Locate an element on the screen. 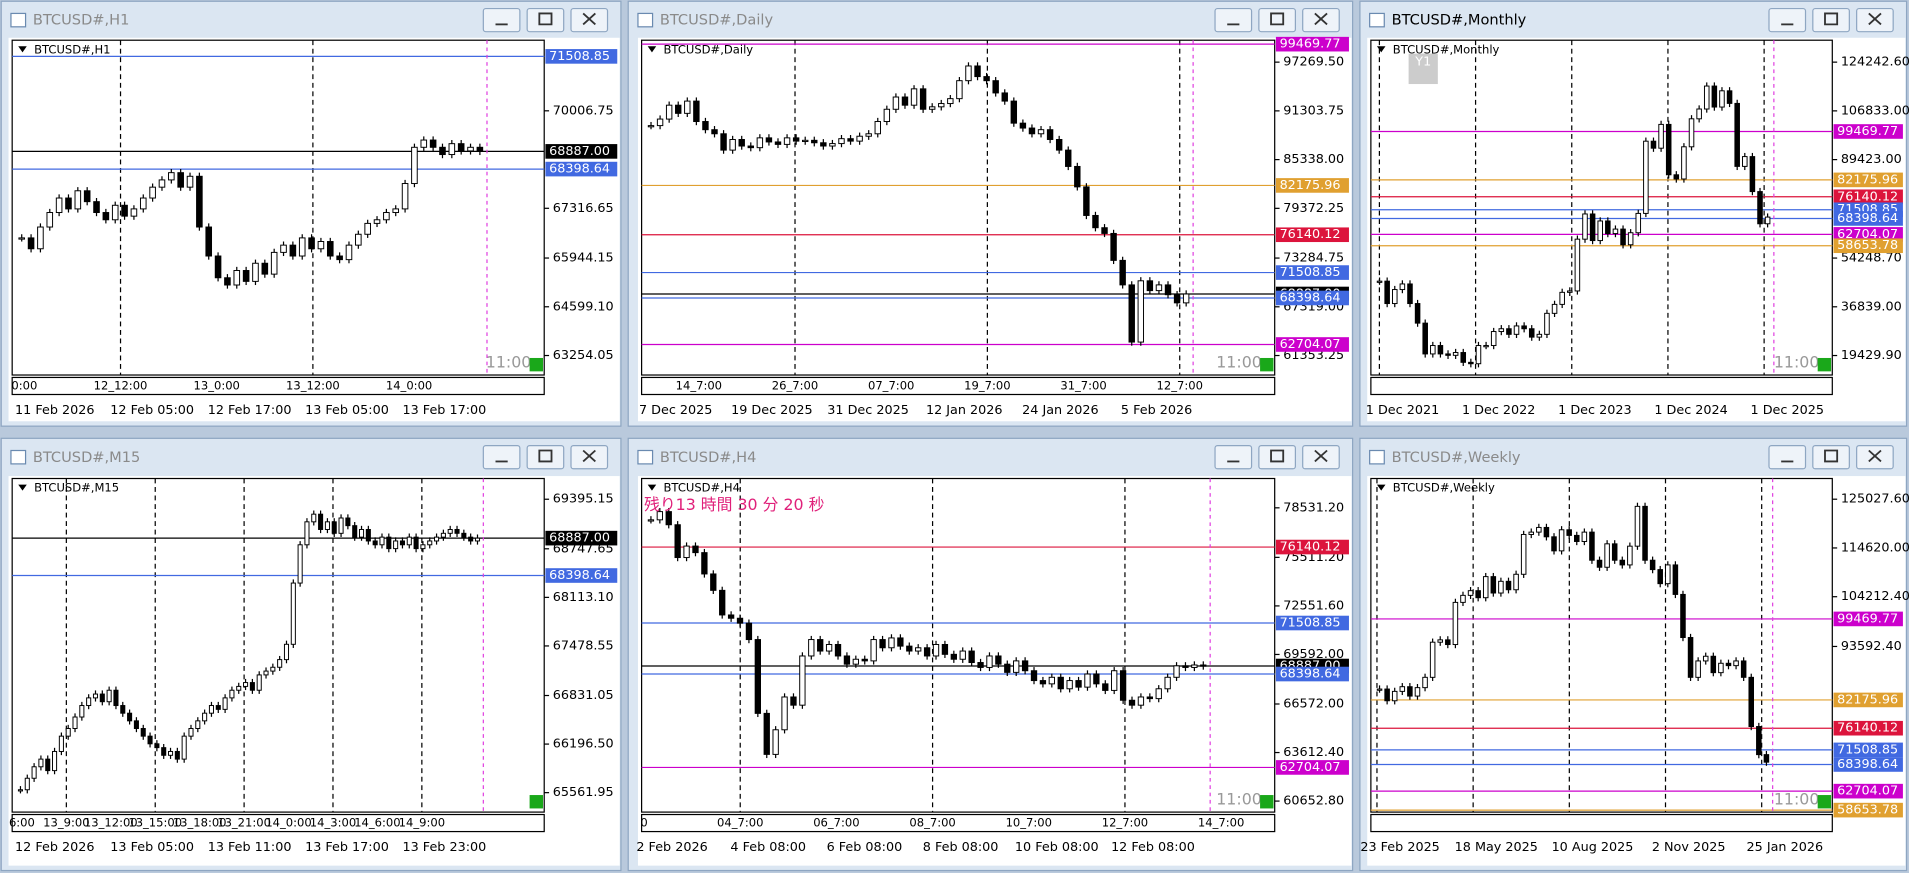 The height and width of the screenshot is (873, 1909). time-label: 14_7:00 is located at coordinates (699, 385).